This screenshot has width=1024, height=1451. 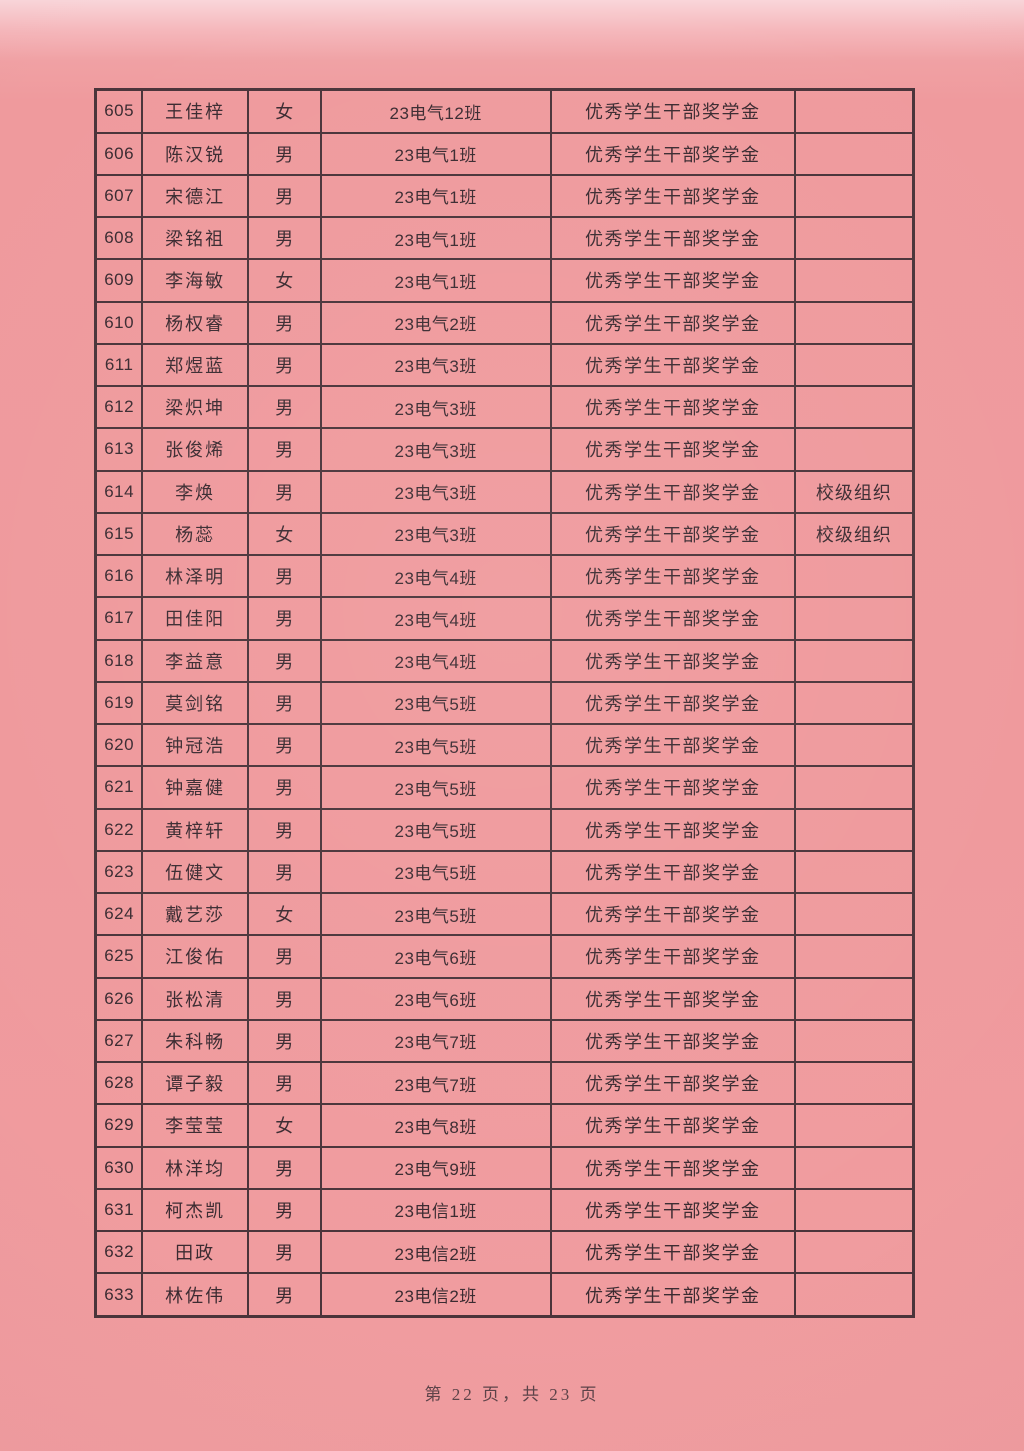 I want to click on cell-serial-number: 610, so click(x=119, y=322).